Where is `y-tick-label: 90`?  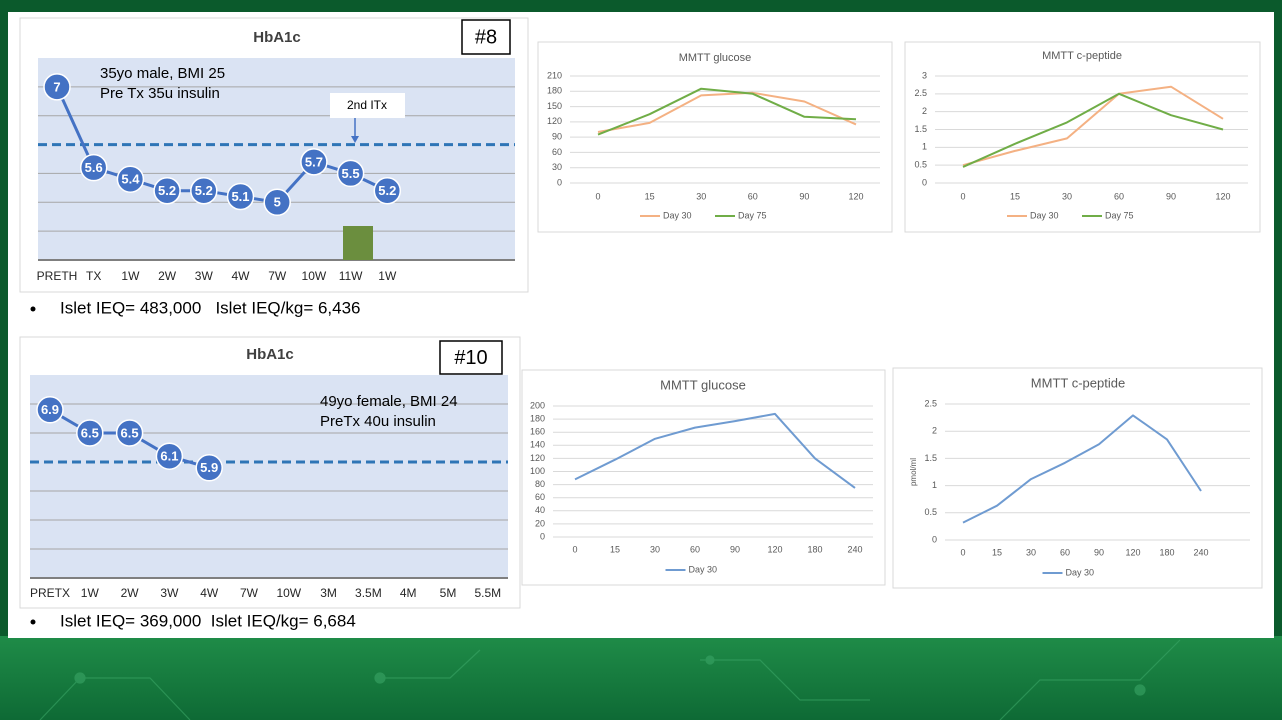 y-tick-label: 90 is located at coordinates (557, 137).